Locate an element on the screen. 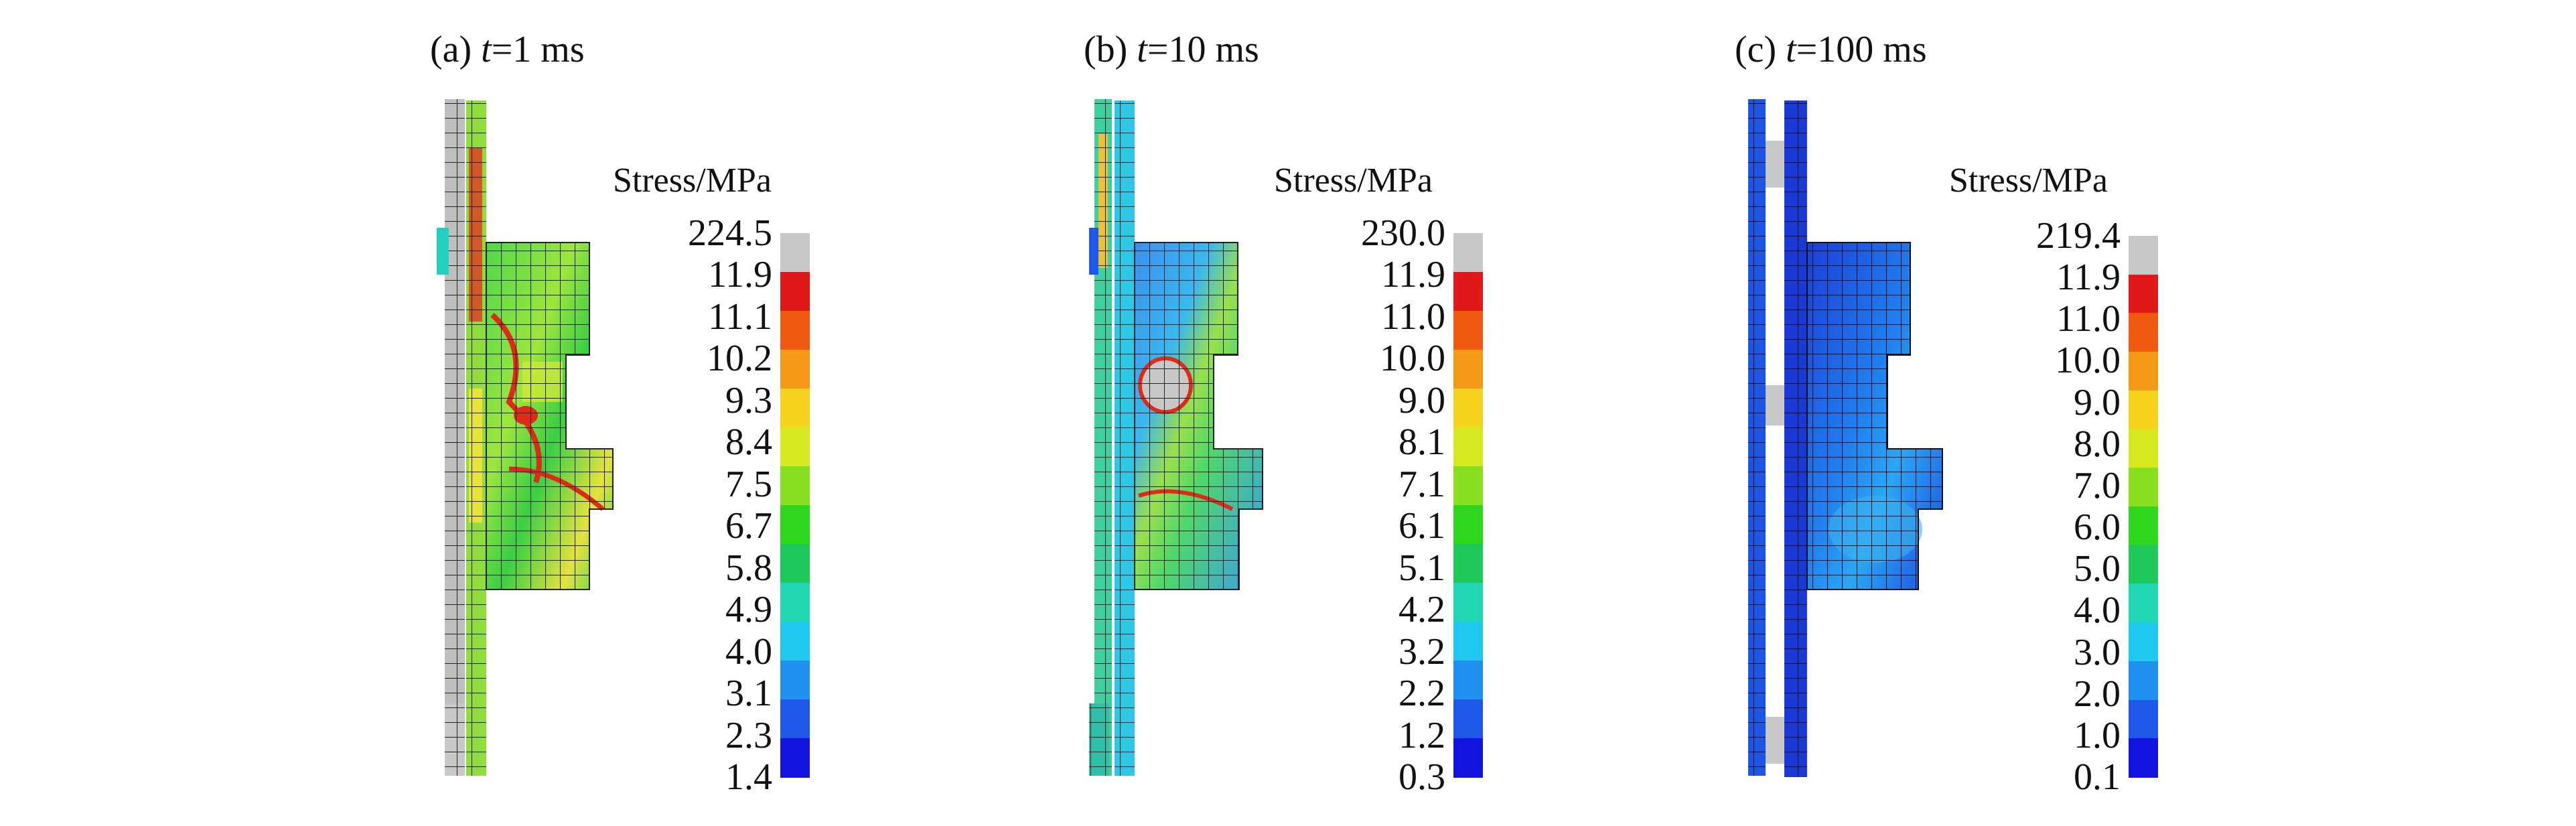 The image size is (2576, 826). panel-b-caption: (b) t=10 ms is located at coordinates (1171, 49).